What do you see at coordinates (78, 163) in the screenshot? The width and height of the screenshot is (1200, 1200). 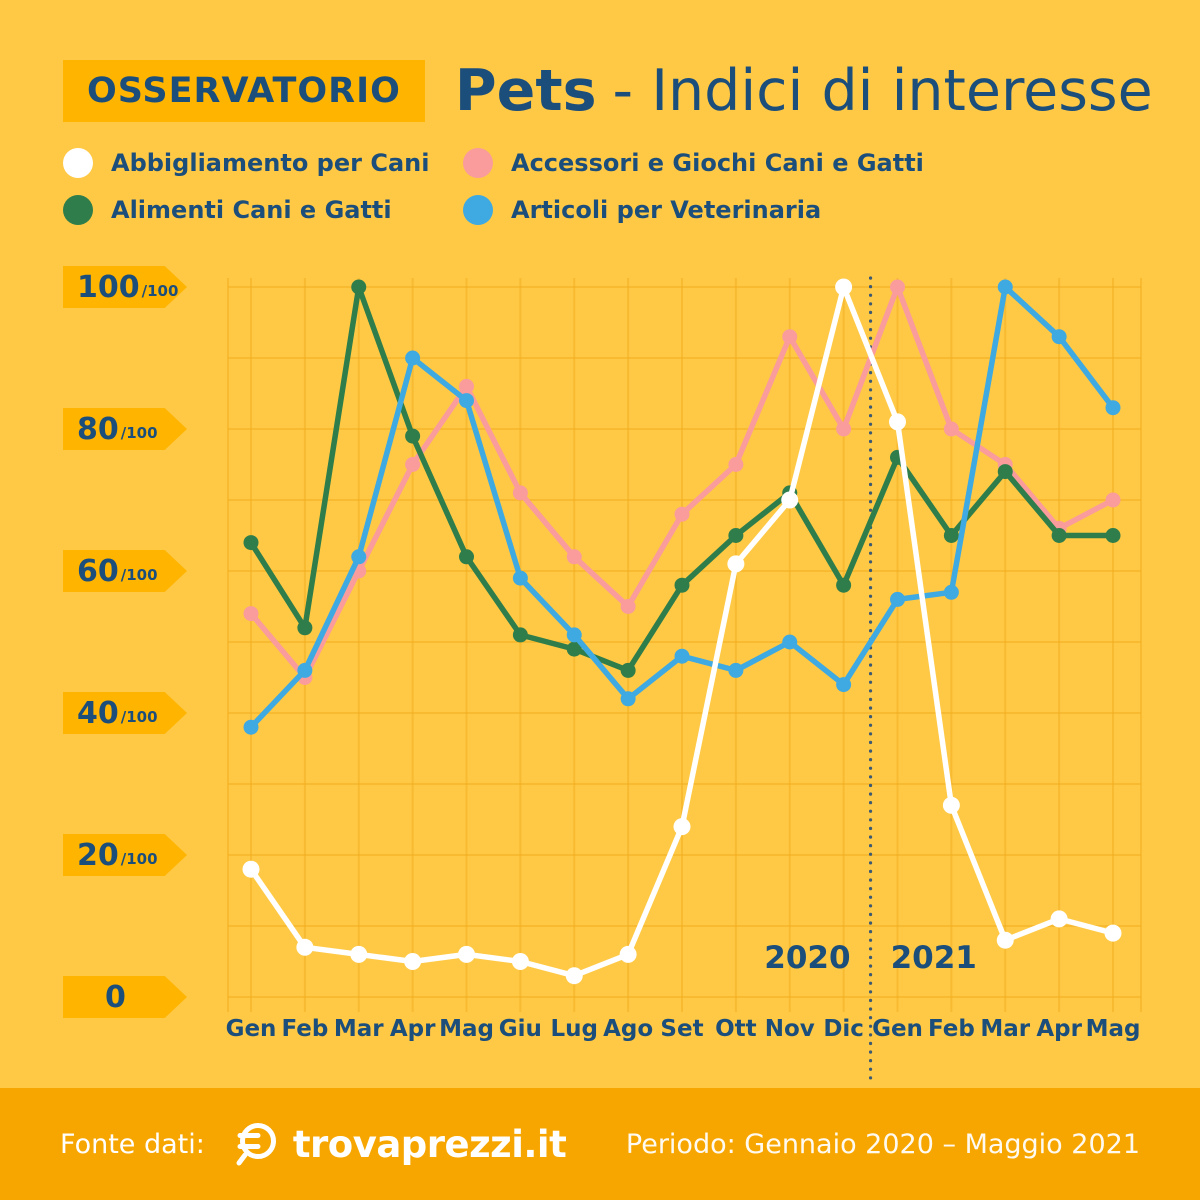 I see `legend-dot-abbigliamento` at bounding box center [78, 163].